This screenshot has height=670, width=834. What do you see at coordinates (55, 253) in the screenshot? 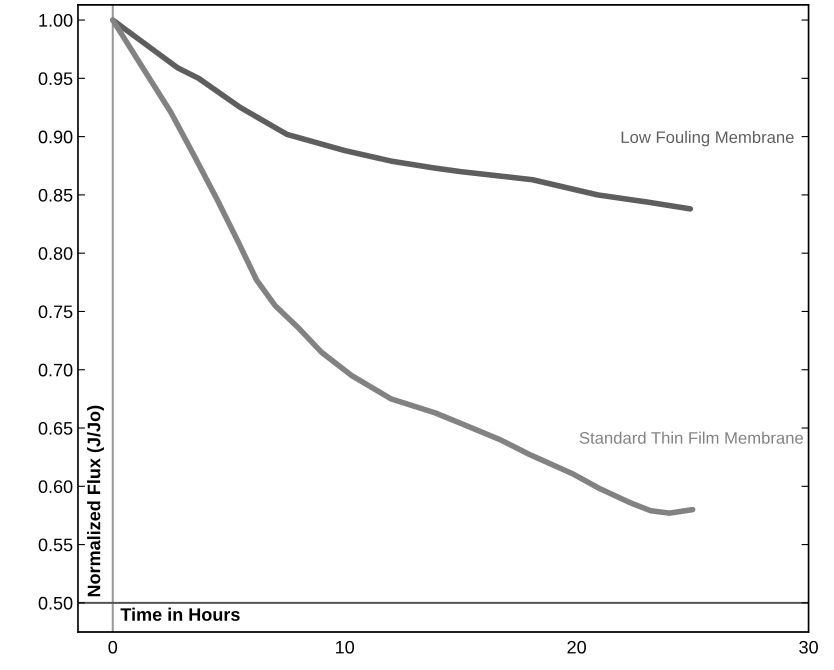
I see `y-tick-label: 0.80` at bounding box center [55, 253].